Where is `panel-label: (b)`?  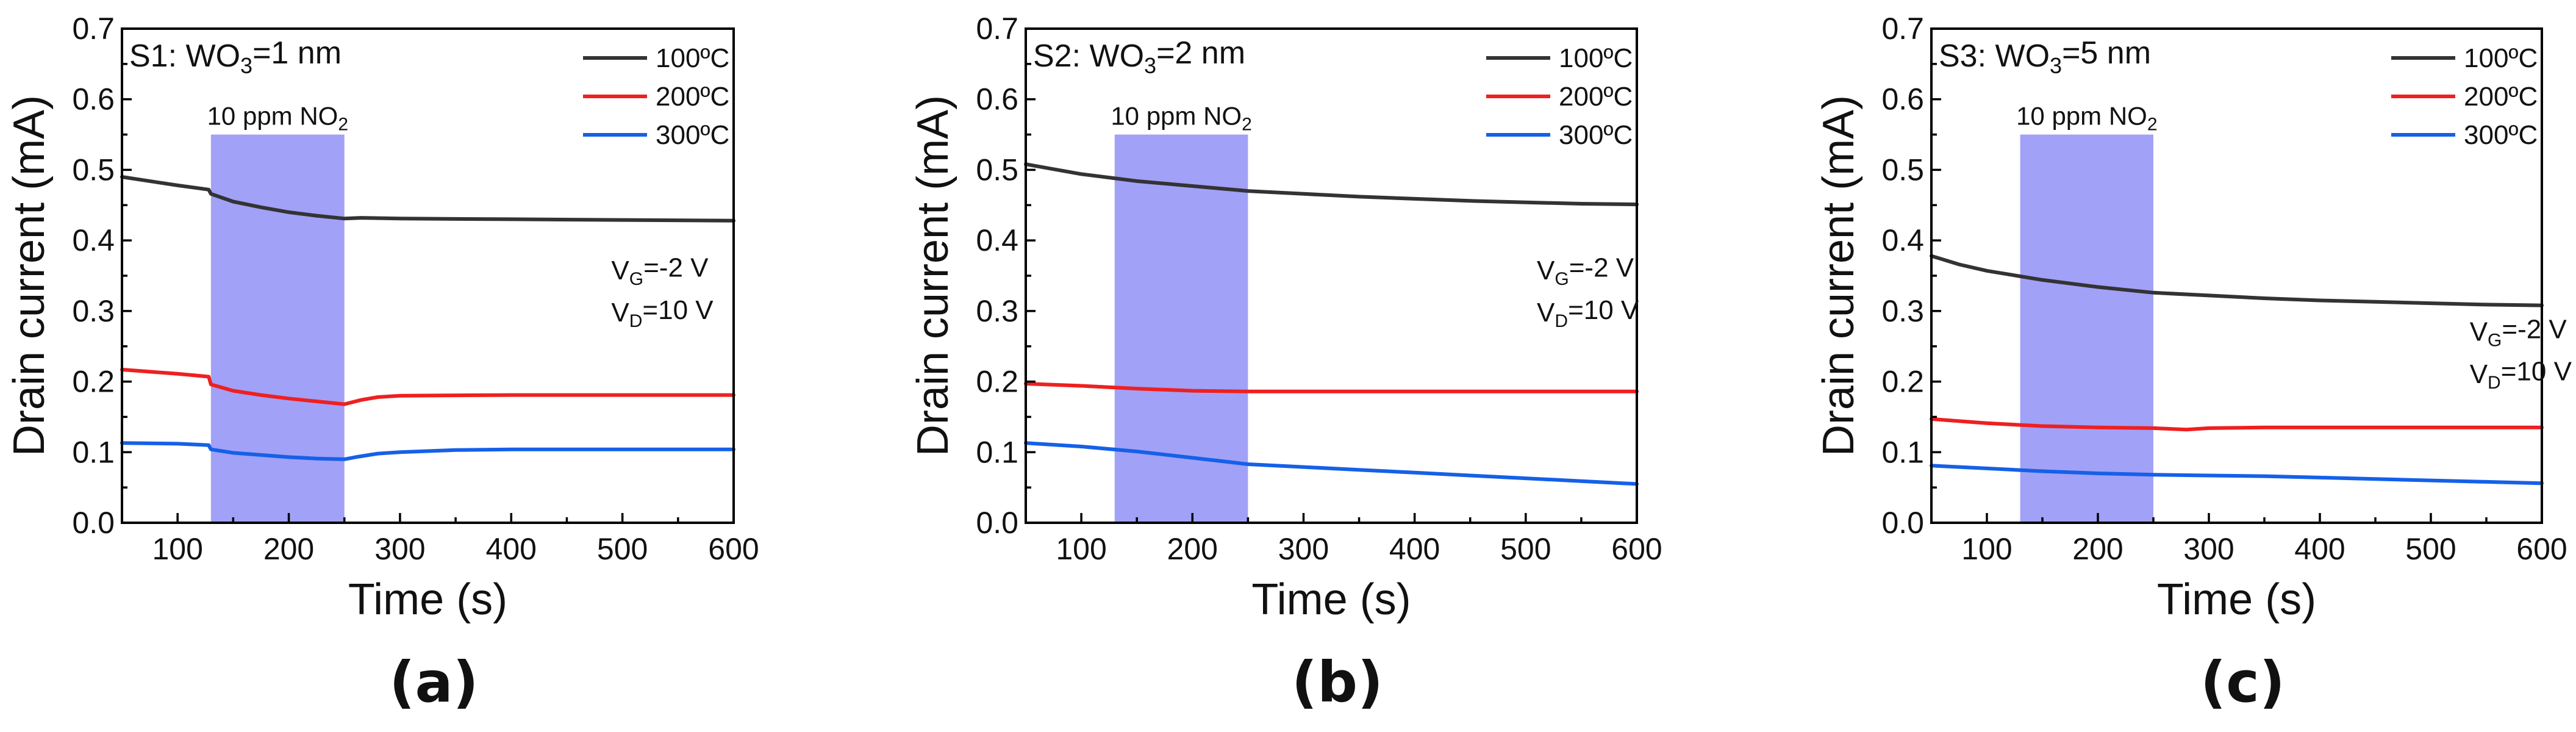 panel-label: (b) is located at coordinates (1337, 682).